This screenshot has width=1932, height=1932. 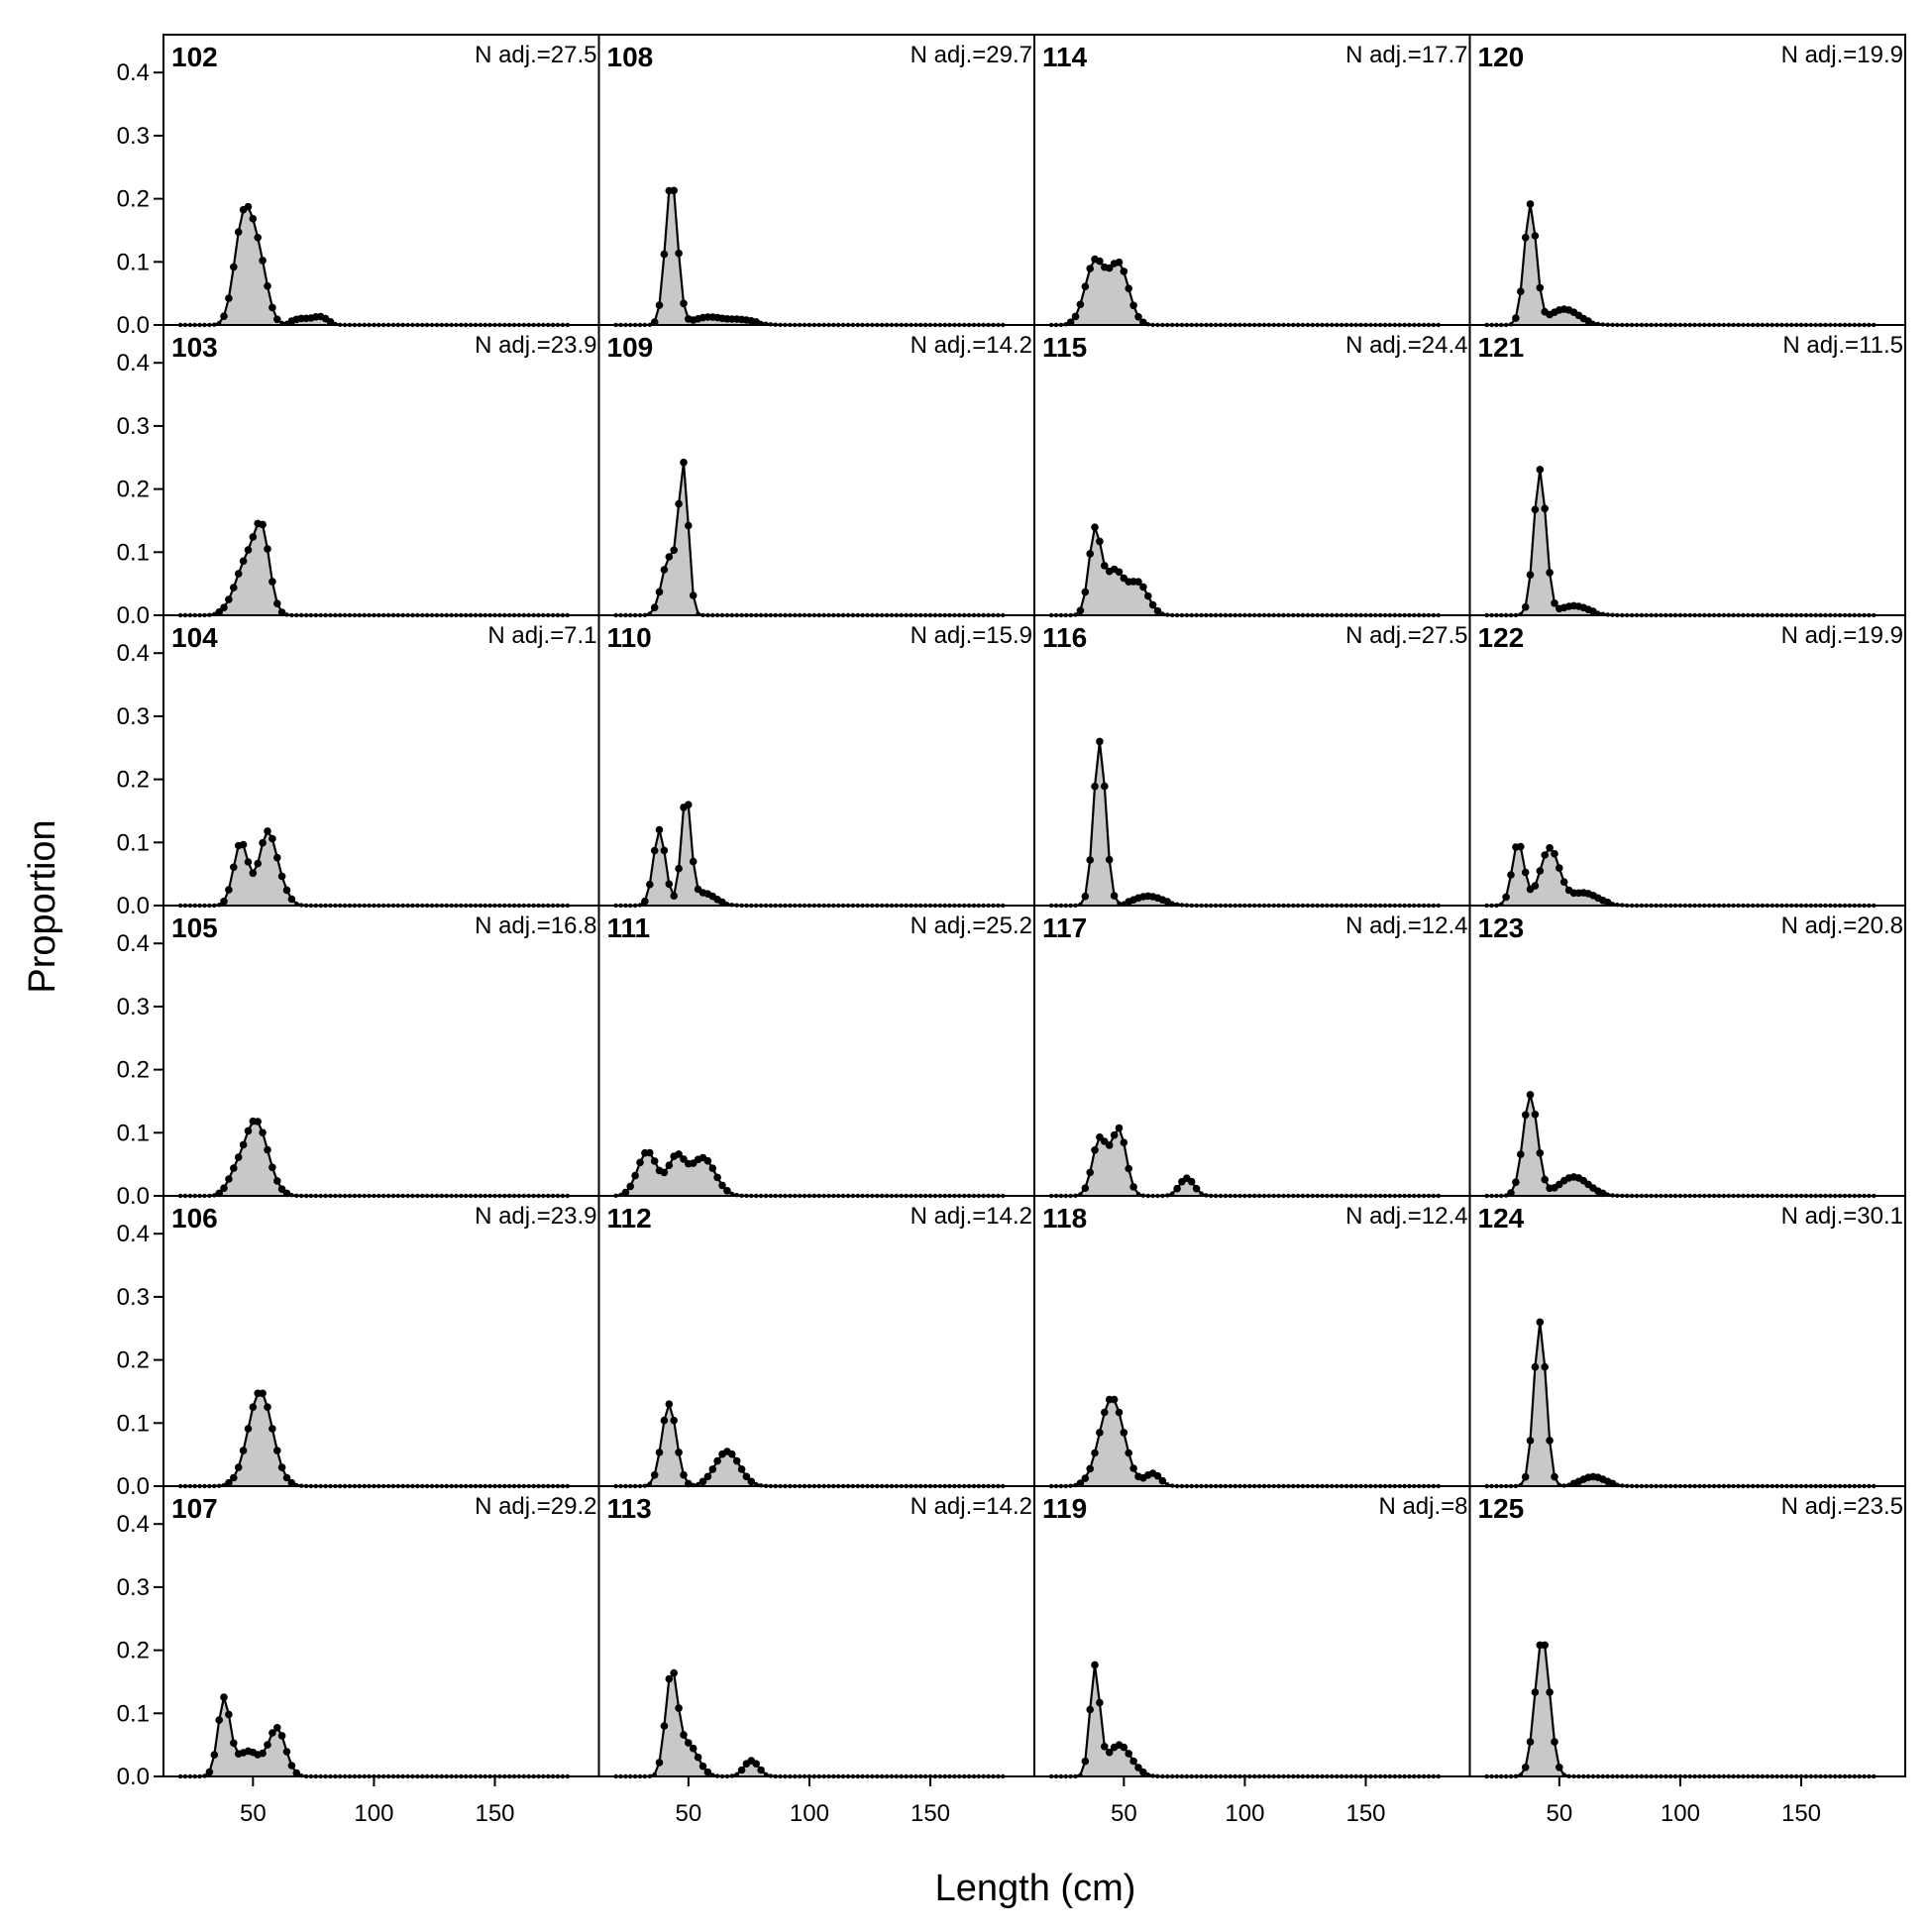 I want to click on y-tick-label: 0.1, so click(x=133, y=262).